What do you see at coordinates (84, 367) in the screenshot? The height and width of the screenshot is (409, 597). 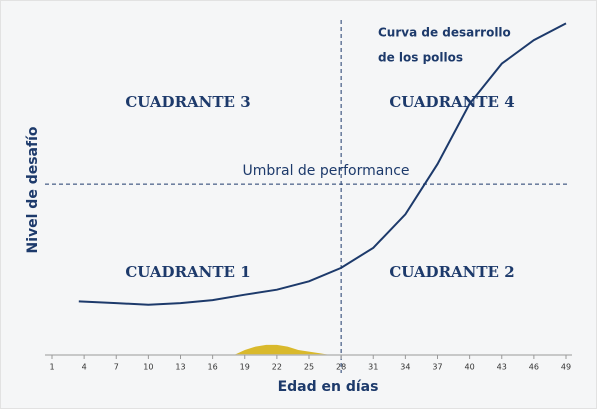 I see `x-tick-label: 4` at bounding box center [84, 367].